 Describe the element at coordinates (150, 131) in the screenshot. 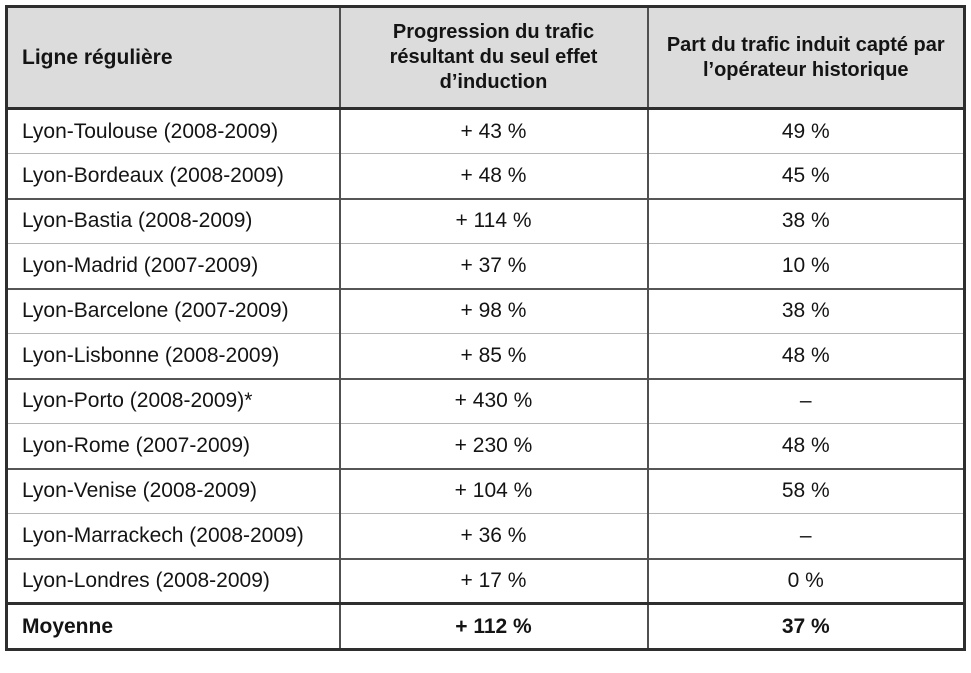

I see `line-name-cell: Lyon-Toulouse (2008-2009)` at that location.